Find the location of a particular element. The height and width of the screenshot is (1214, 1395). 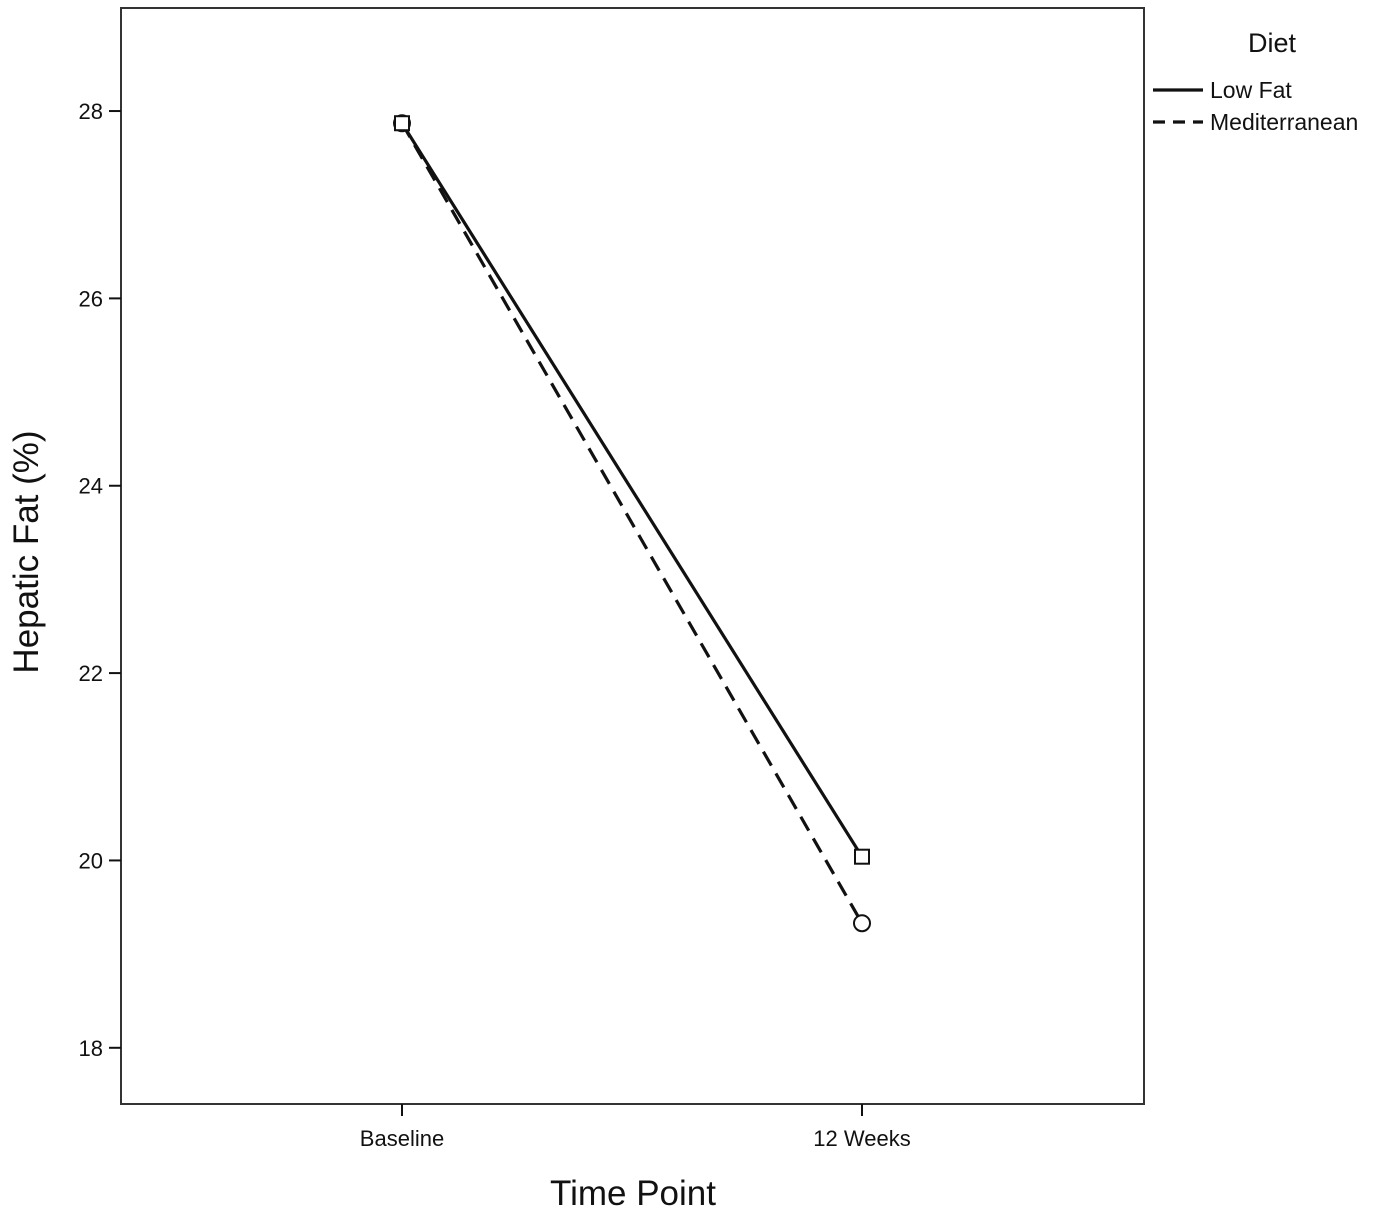

legend-entries: Low Fat Mediterranean is located at coordinates (1255, 106).